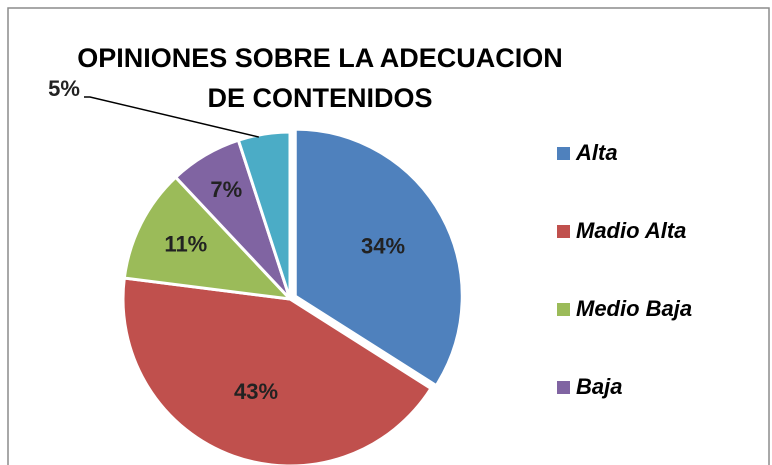 The image size is (772, 465). I want to click on legend-item: Medio Baja, so click(662, 309).